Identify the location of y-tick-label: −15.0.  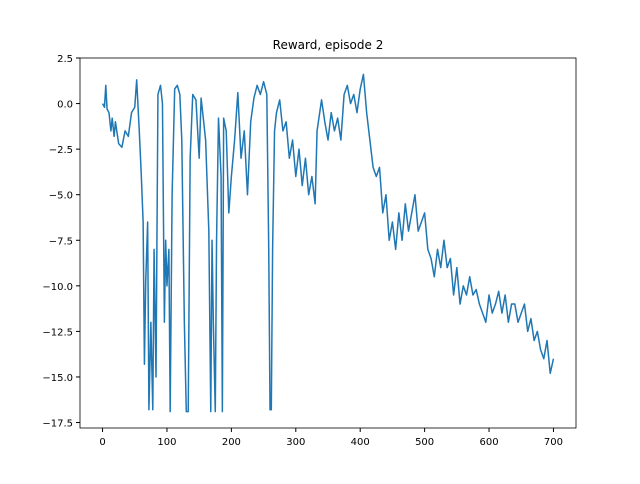
(57, 378).